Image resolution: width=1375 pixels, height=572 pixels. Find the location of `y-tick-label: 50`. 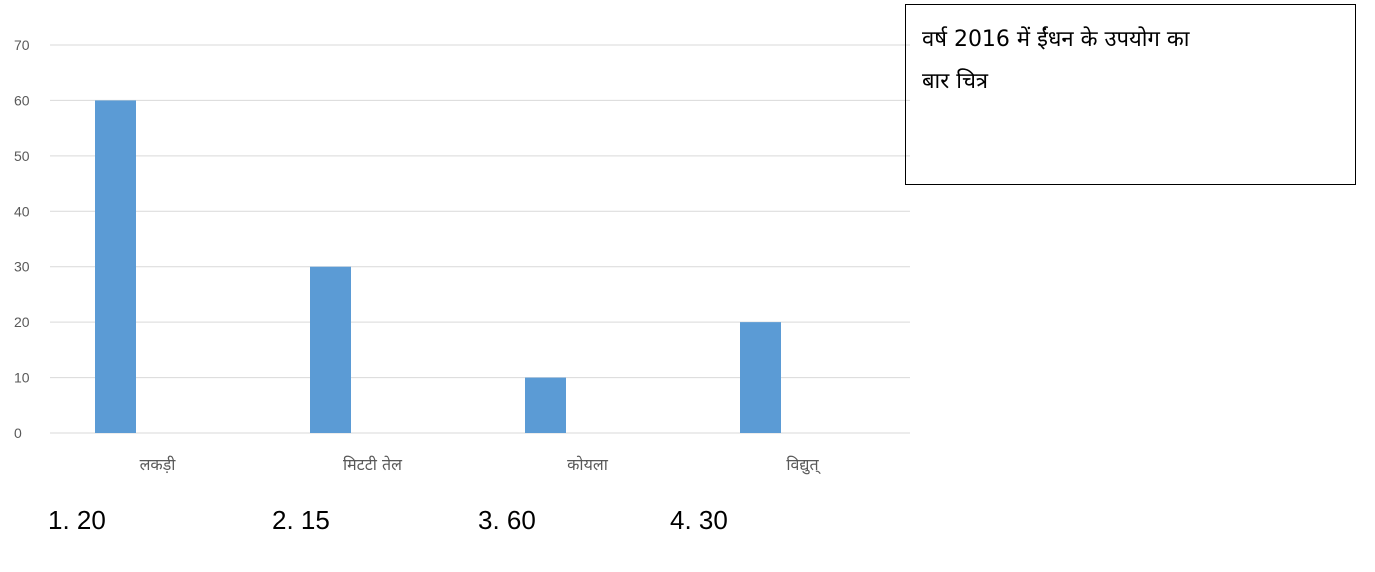

y-tick-label: 50 is located at coordinates (22, 156).